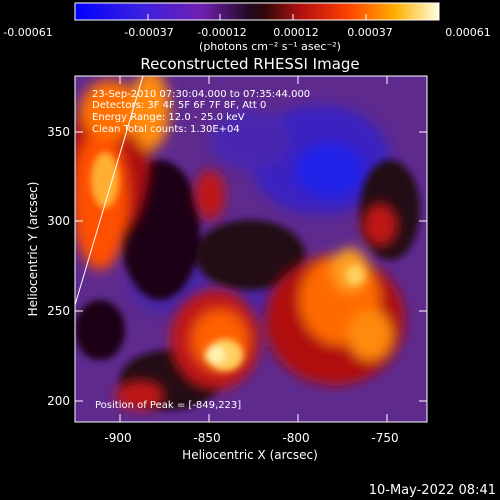 This screenshot has width=500, height=500. I want to click on solar-limb-line, so click(109, 191).